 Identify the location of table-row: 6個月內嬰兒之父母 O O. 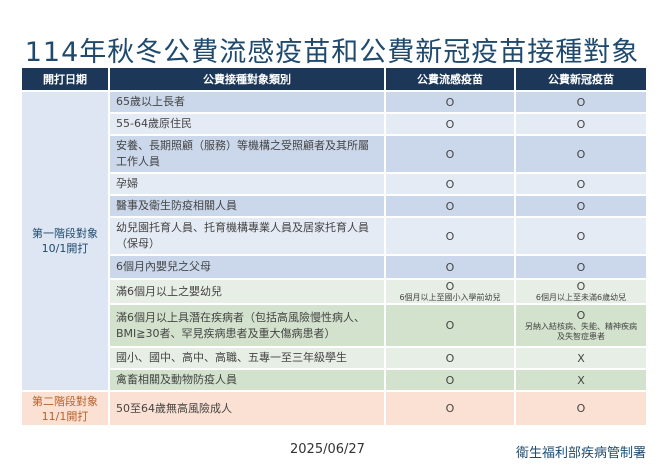
(334, 268).